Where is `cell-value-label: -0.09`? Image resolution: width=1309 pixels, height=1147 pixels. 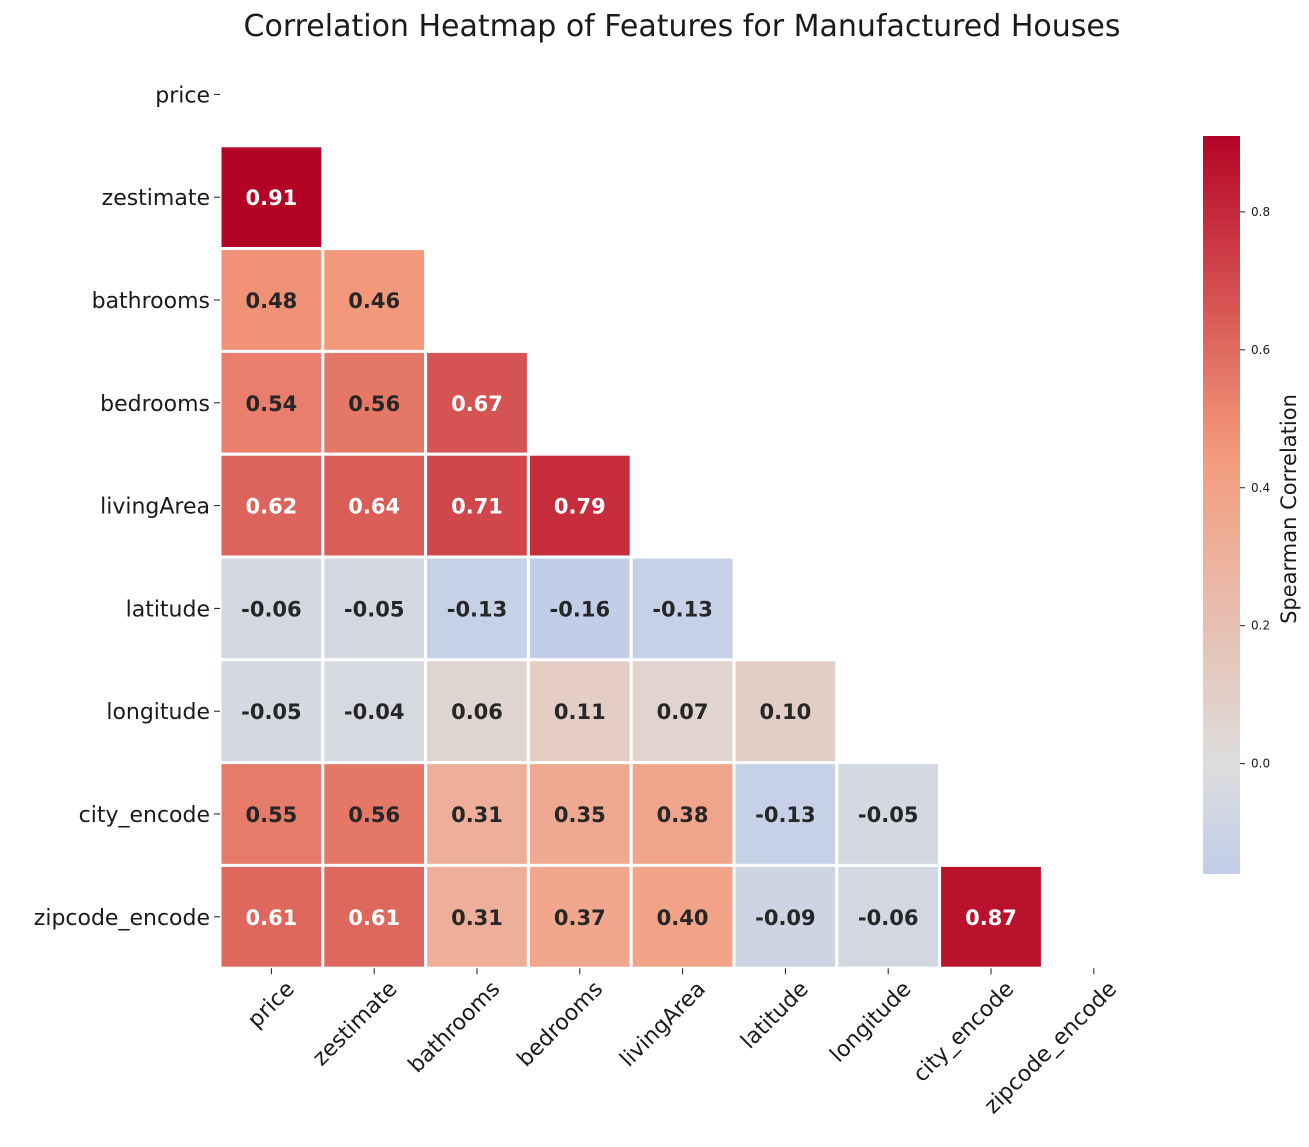 cell-value-label: -0.09 is located at coordinates (785, 918).